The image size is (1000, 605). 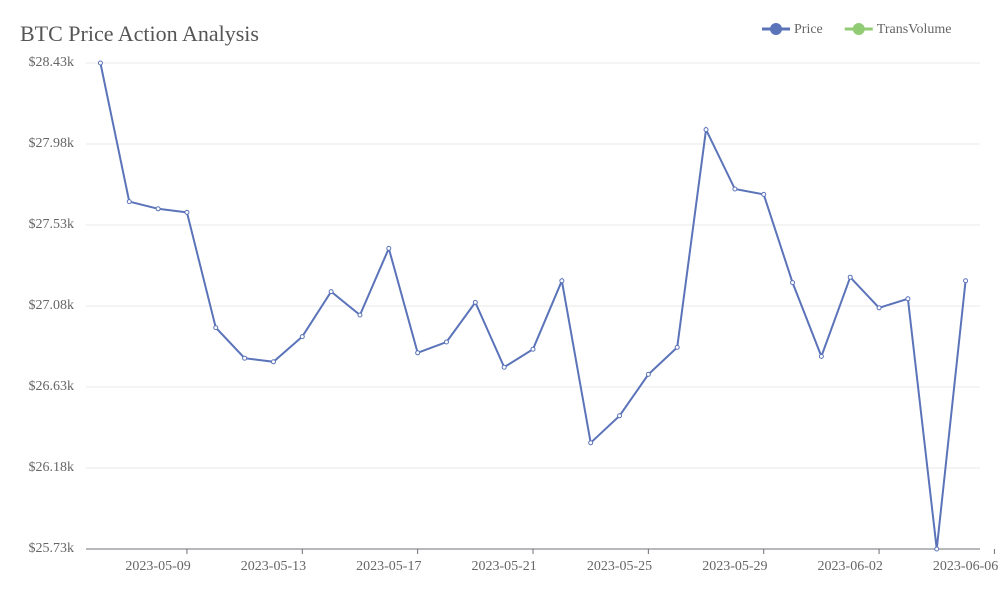 I want to click on chart-title: BTC Price Action Analysis, so click(x=139, y=33).